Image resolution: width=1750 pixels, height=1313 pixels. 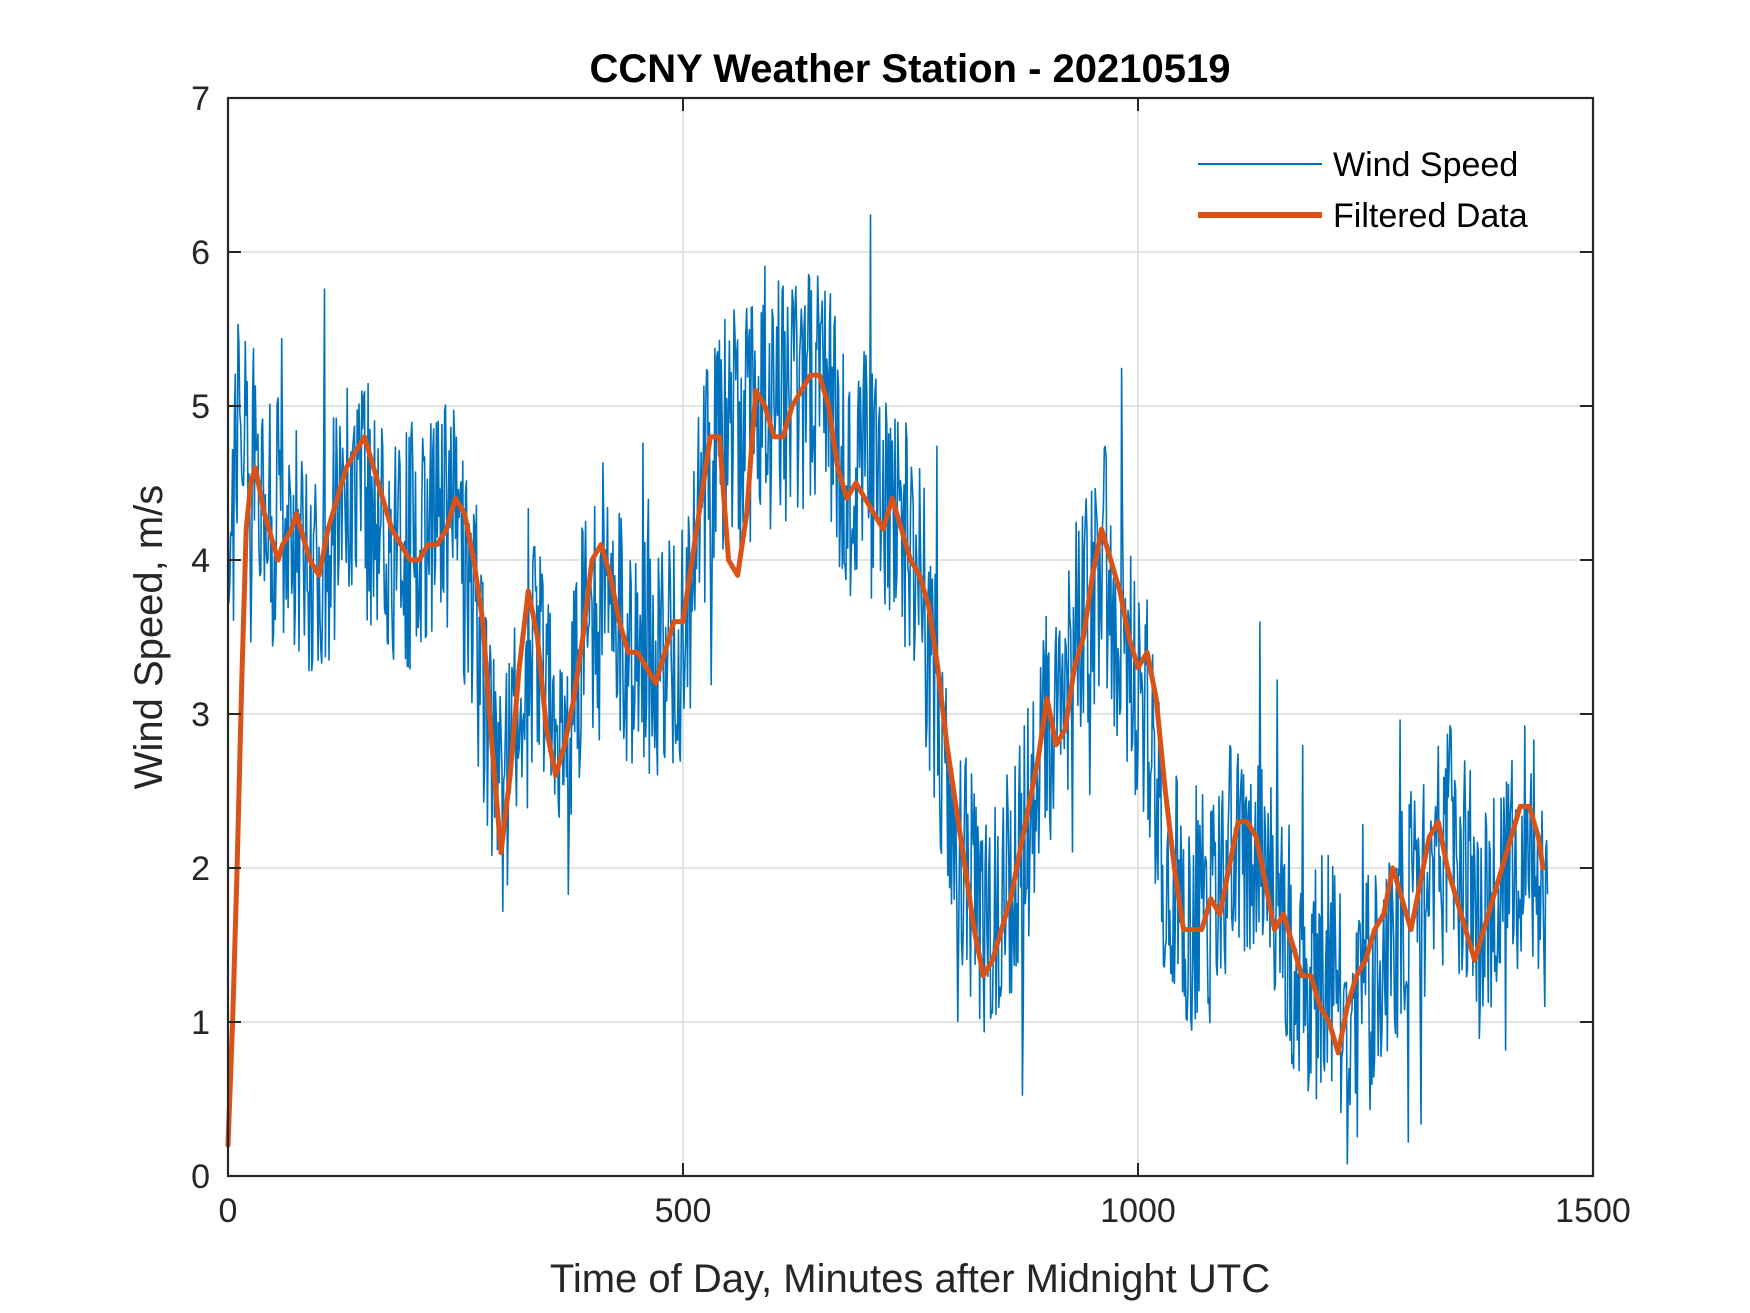 What do you see at coordinates (149, 637) in the screenshot?
I see `y-axis-label: Wind Speed, m/s` at bounding box center [149, 637].